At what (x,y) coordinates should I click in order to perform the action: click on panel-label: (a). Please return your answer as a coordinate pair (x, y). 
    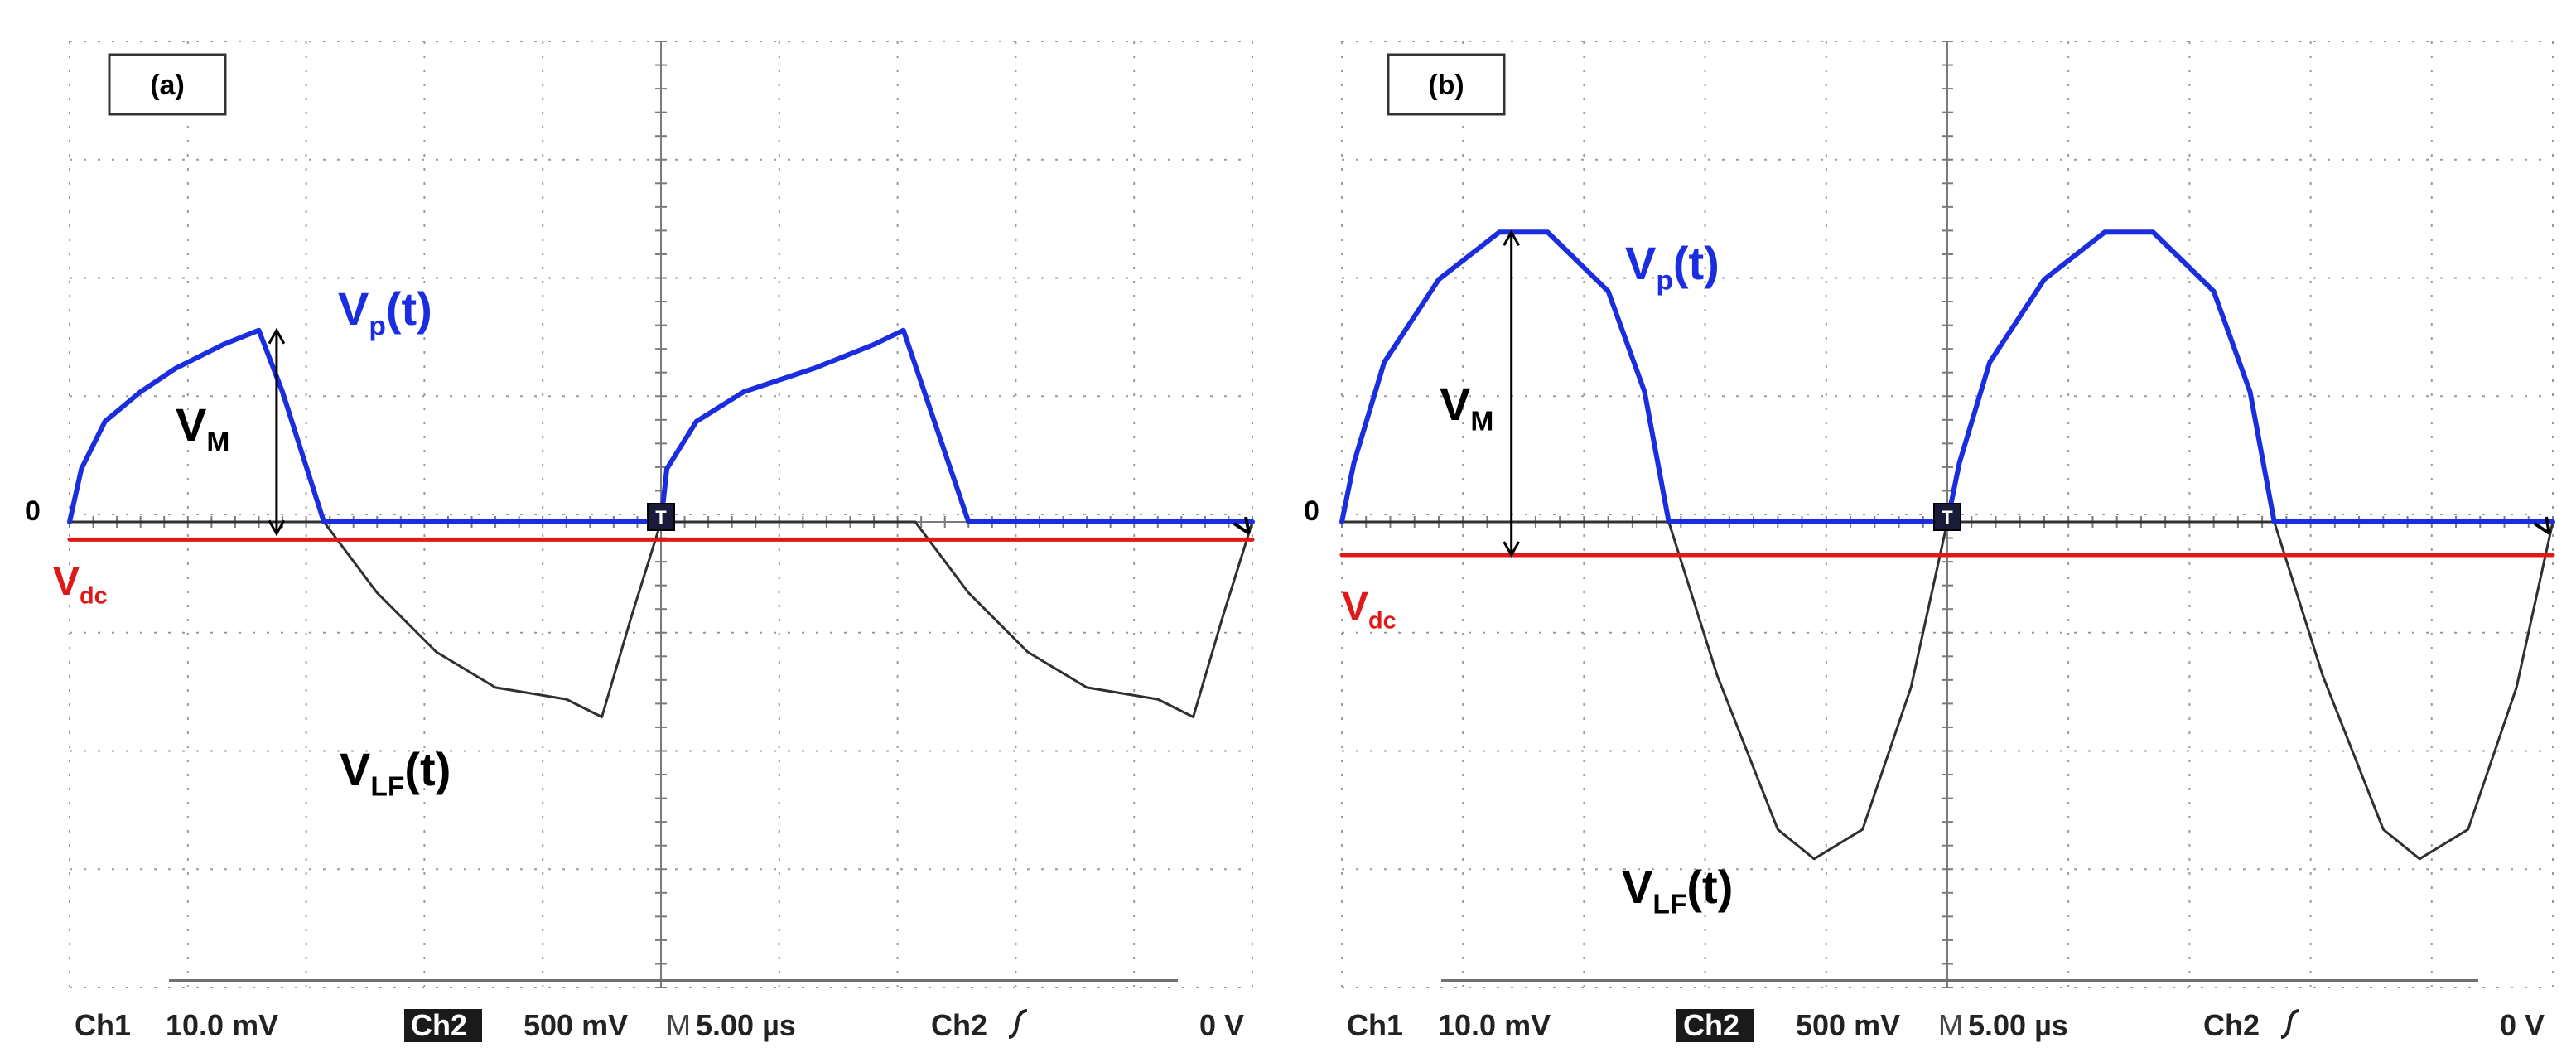
    Looking at the image, I should click on (167, 85).